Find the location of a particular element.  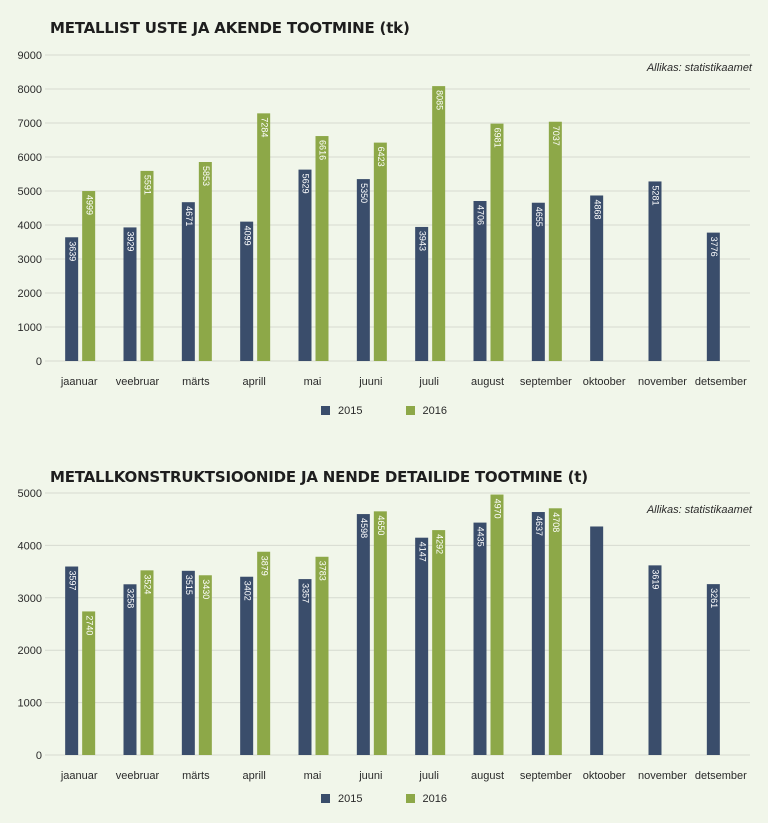

data-label-2015-september: 4637 is located at coordinates (539, 526).